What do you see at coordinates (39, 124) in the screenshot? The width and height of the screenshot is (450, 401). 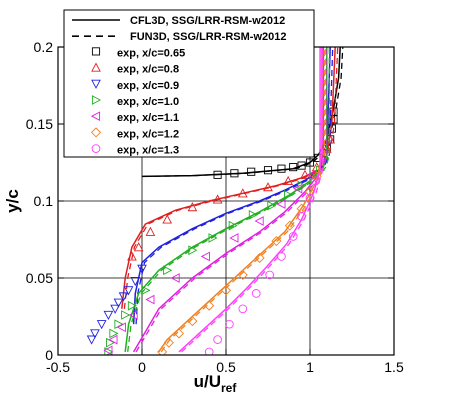 I see `y-tick-label: 0.15` at bounding box center [39, 124].